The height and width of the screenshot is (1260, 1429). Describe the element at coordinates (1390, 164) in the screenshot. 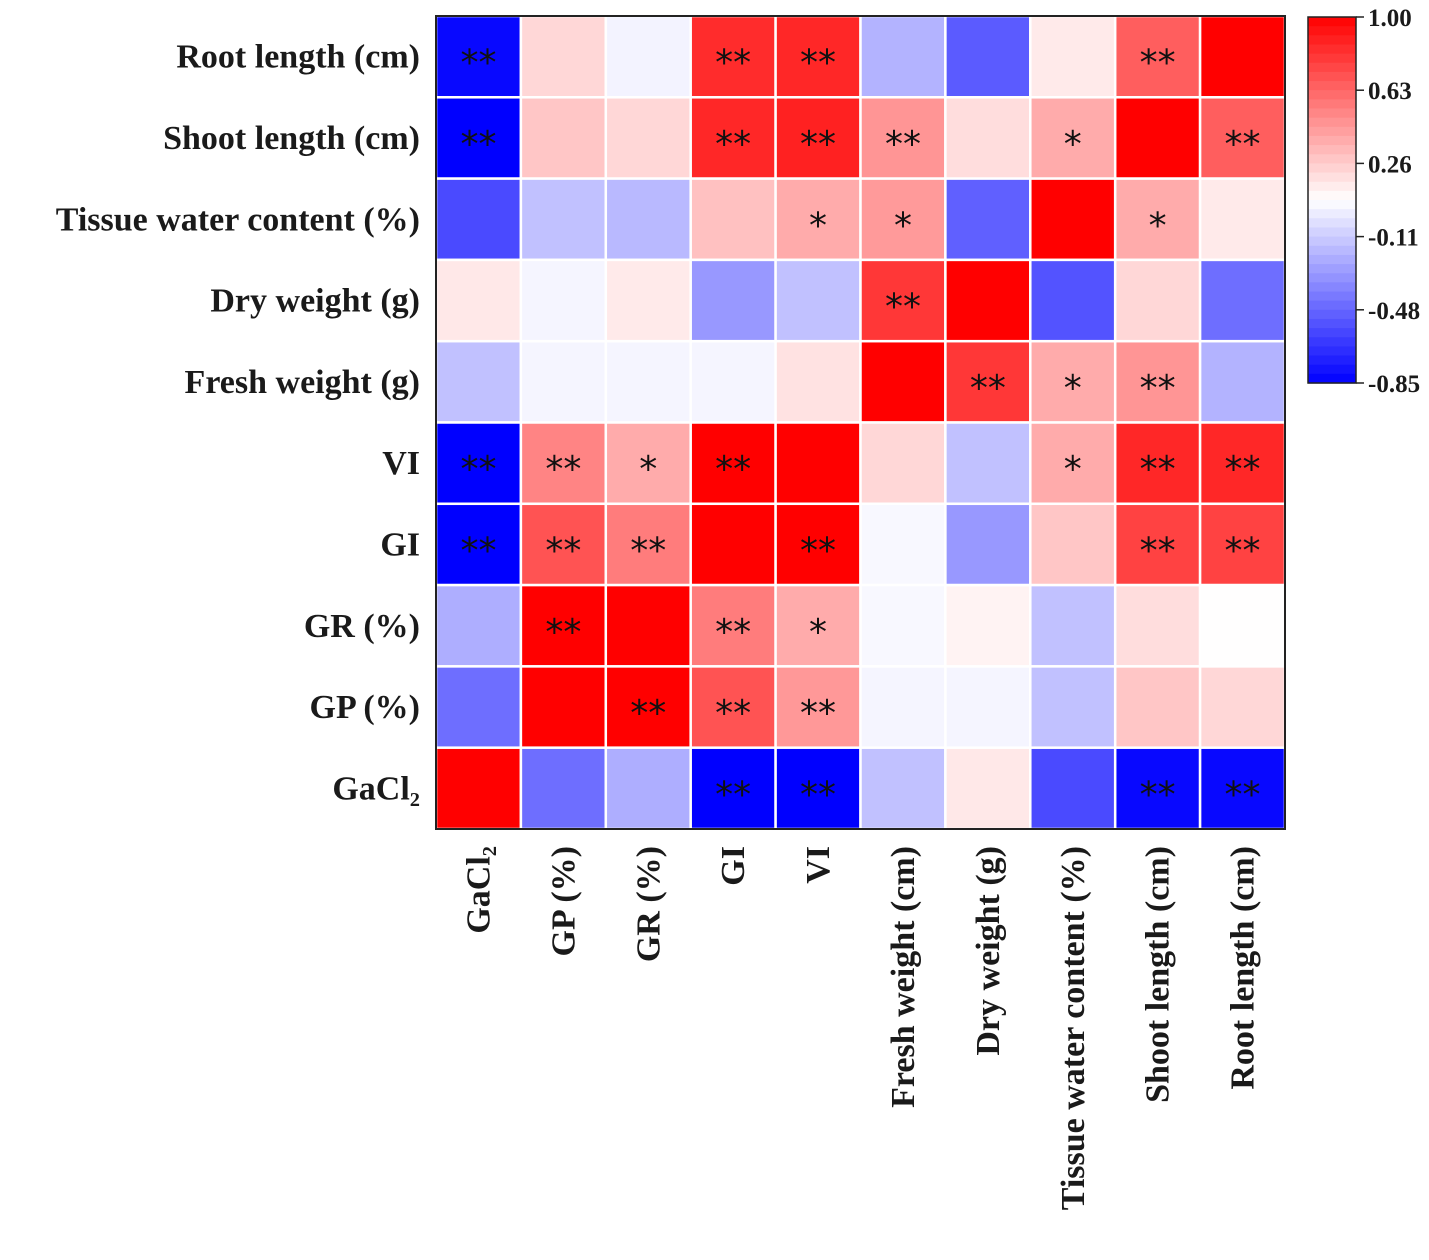

I see `colorbar-tick-label: 0.26` at that location.